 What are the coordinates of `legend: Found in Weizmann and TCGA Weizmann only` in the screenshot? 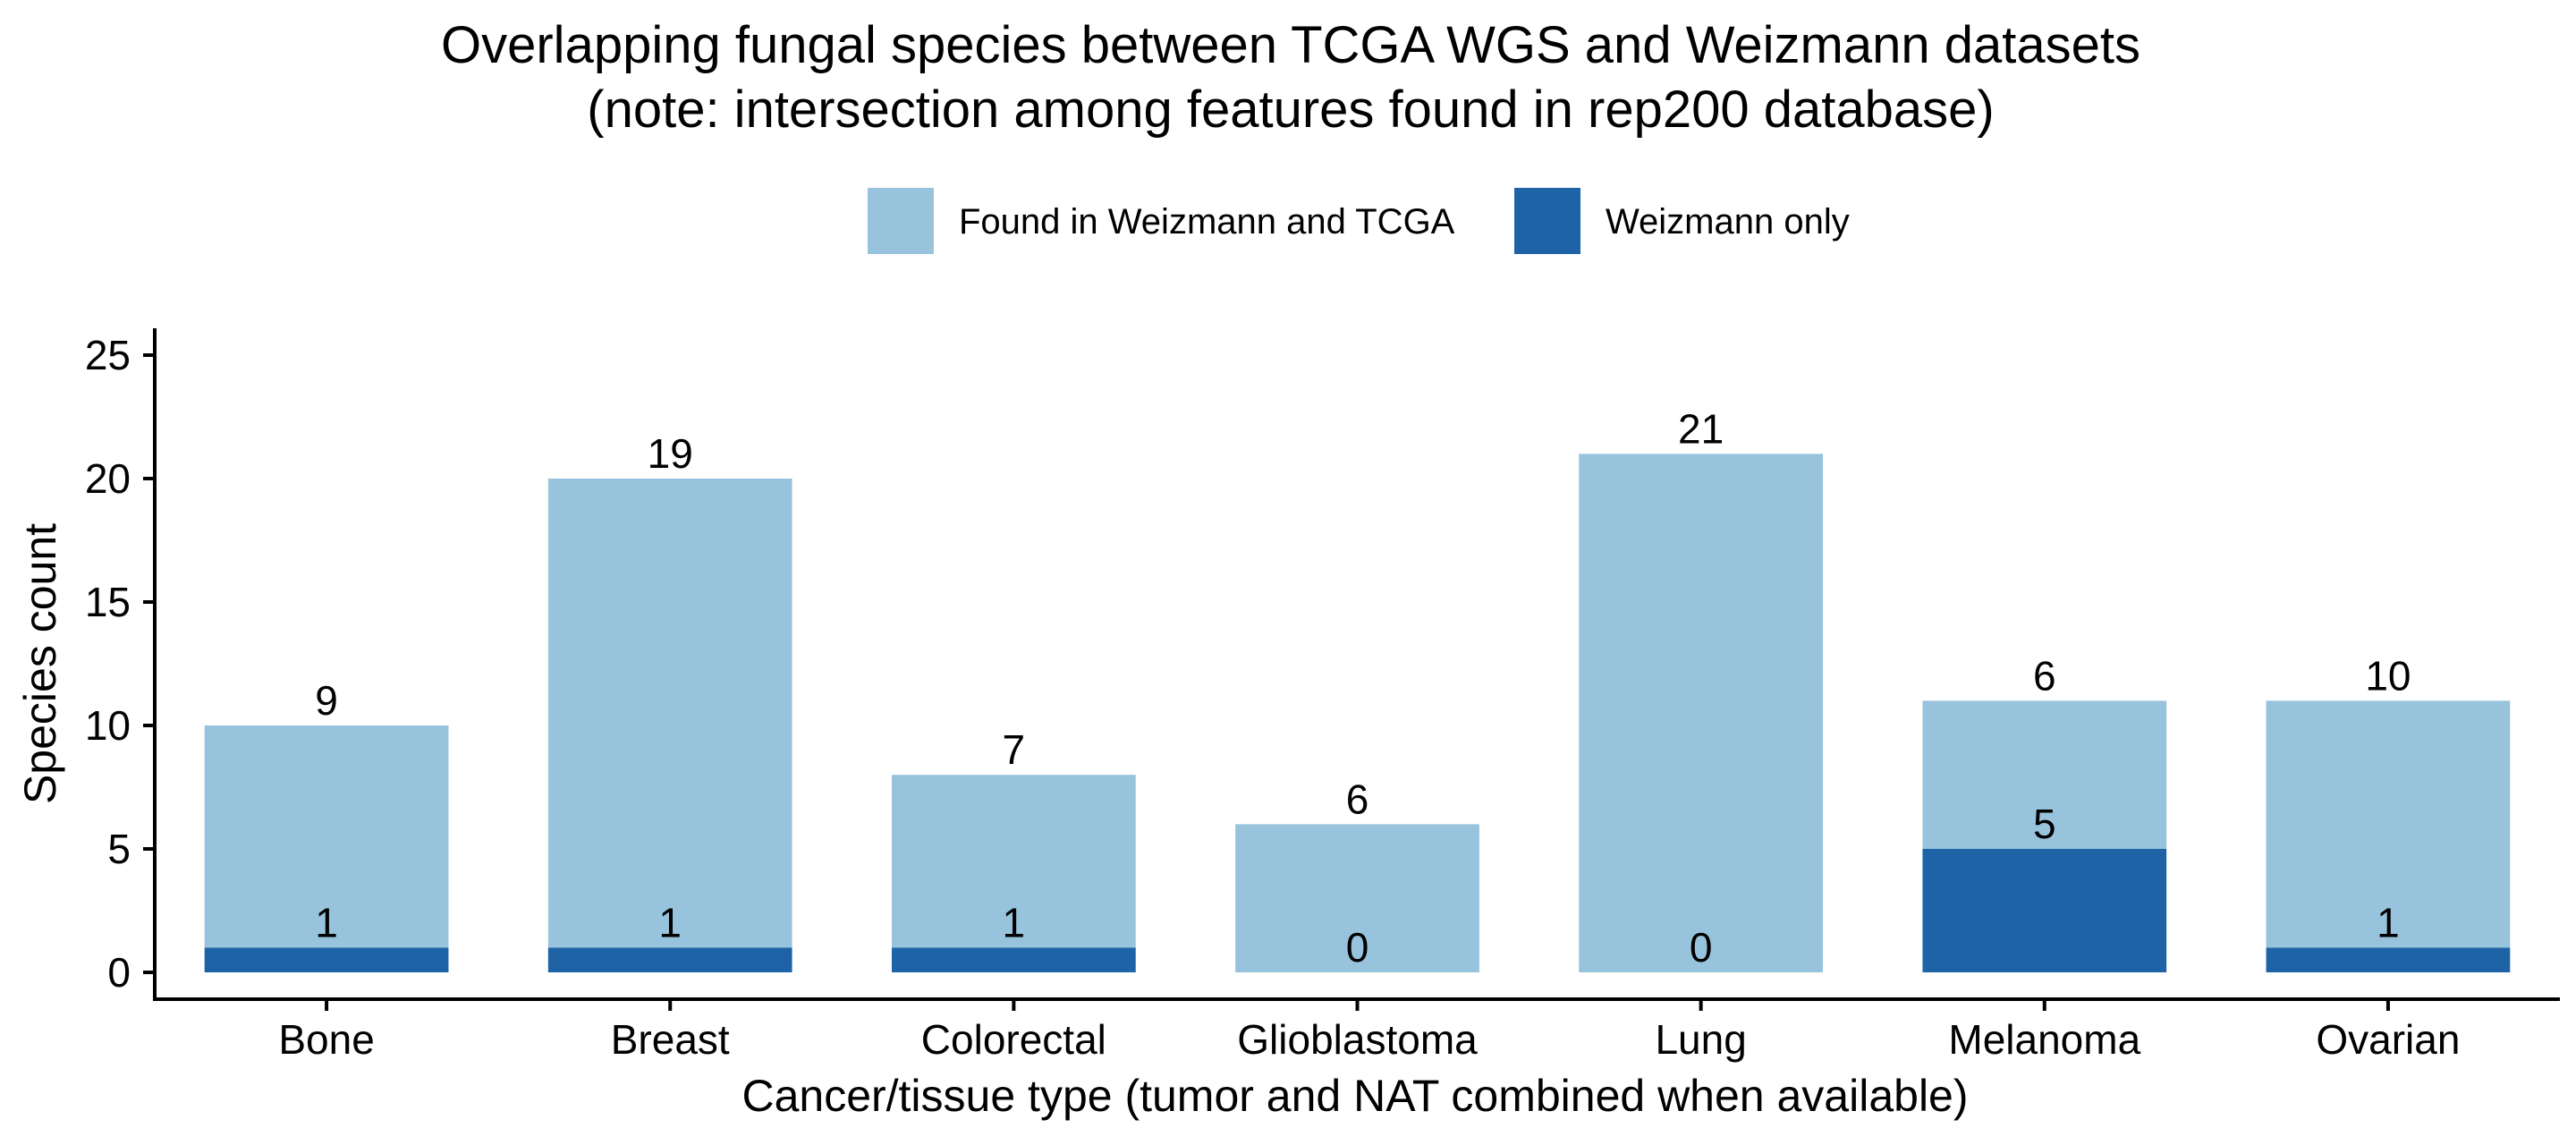 It's located at (1359, 221).